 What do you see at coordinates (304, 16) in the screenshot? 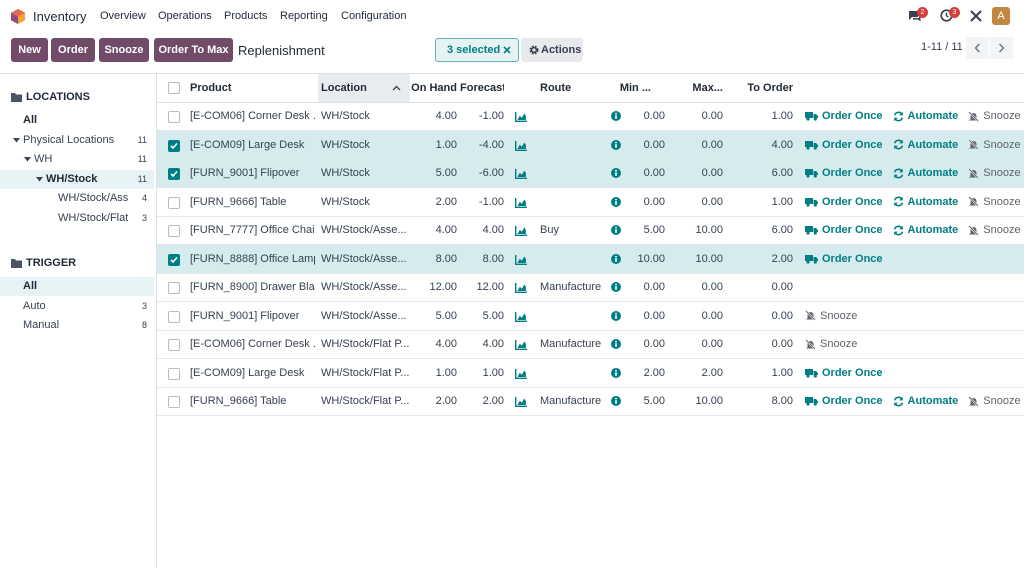
I see `menu-item: Reporting` at bounding box center [304, 16].